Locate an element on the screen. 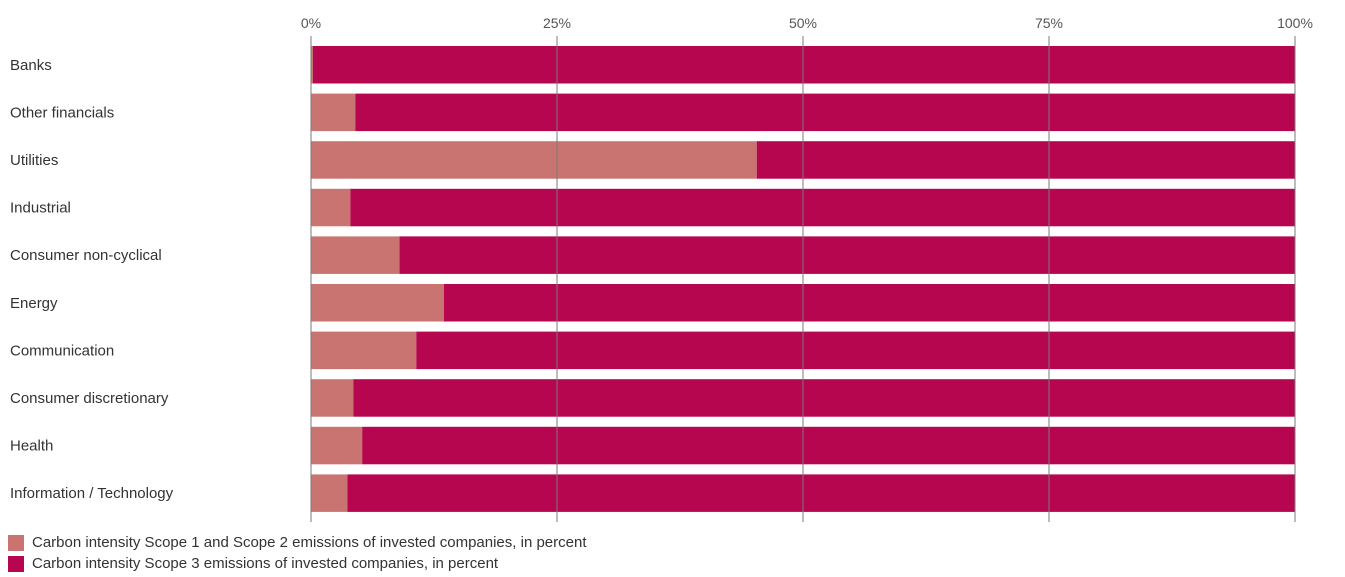  category-label: Communication is located at coordinates (62, 350).